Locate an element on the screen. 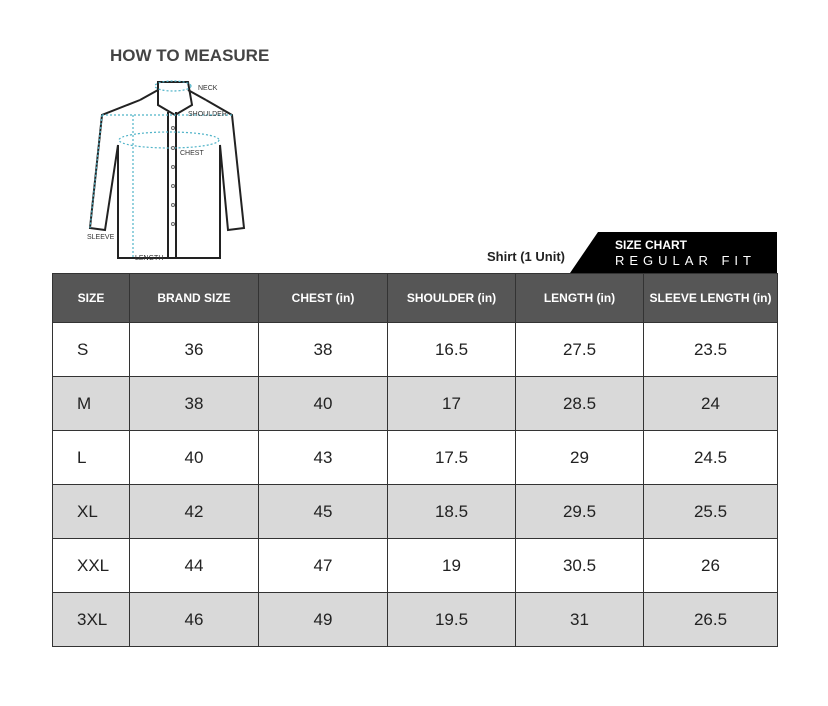 This screenshot has width=828, height=706. unit-label: Shirt (1 Unit) is located at coordinates (526, 256).